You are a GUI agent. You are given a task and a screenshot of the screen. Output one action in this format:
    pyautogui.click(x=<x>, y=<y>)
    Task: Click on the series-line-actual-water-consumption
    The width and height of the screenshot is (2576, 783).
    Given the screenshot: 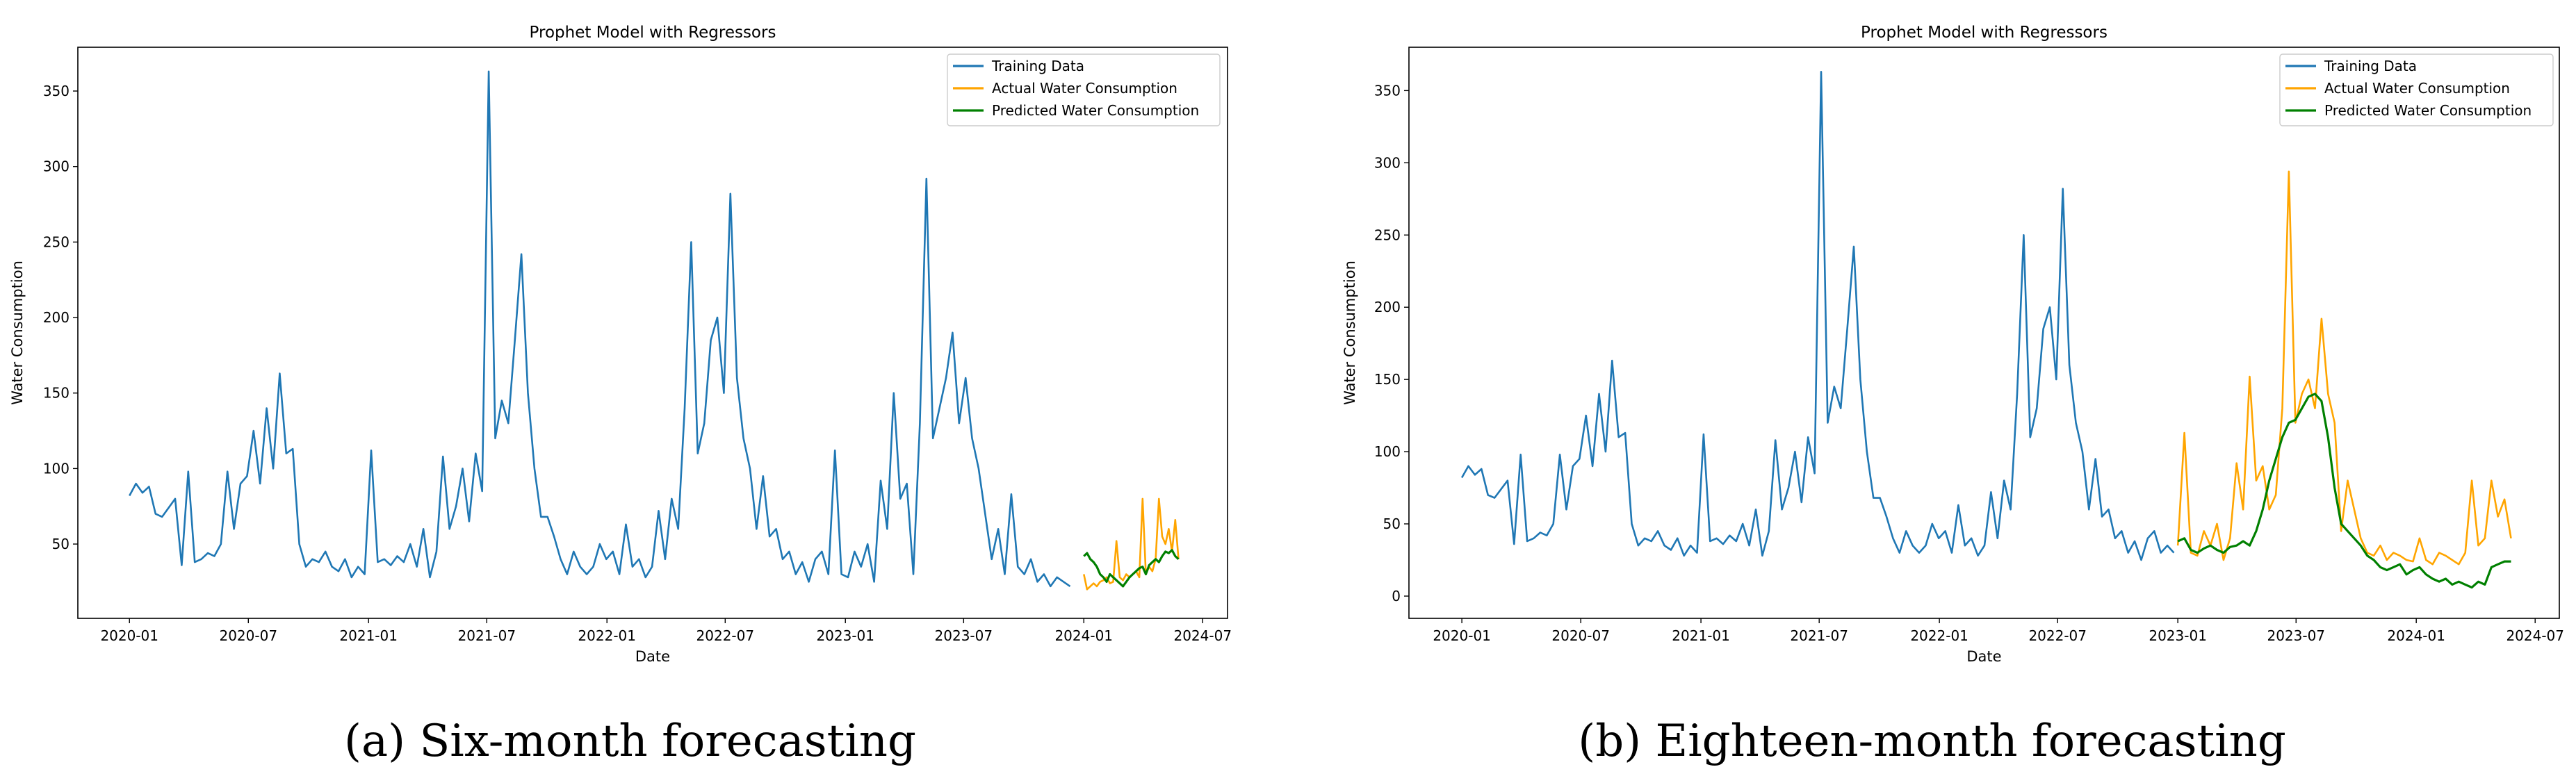 What is the action you would take?
    pyautogui.click(x=2344, y=368)
    